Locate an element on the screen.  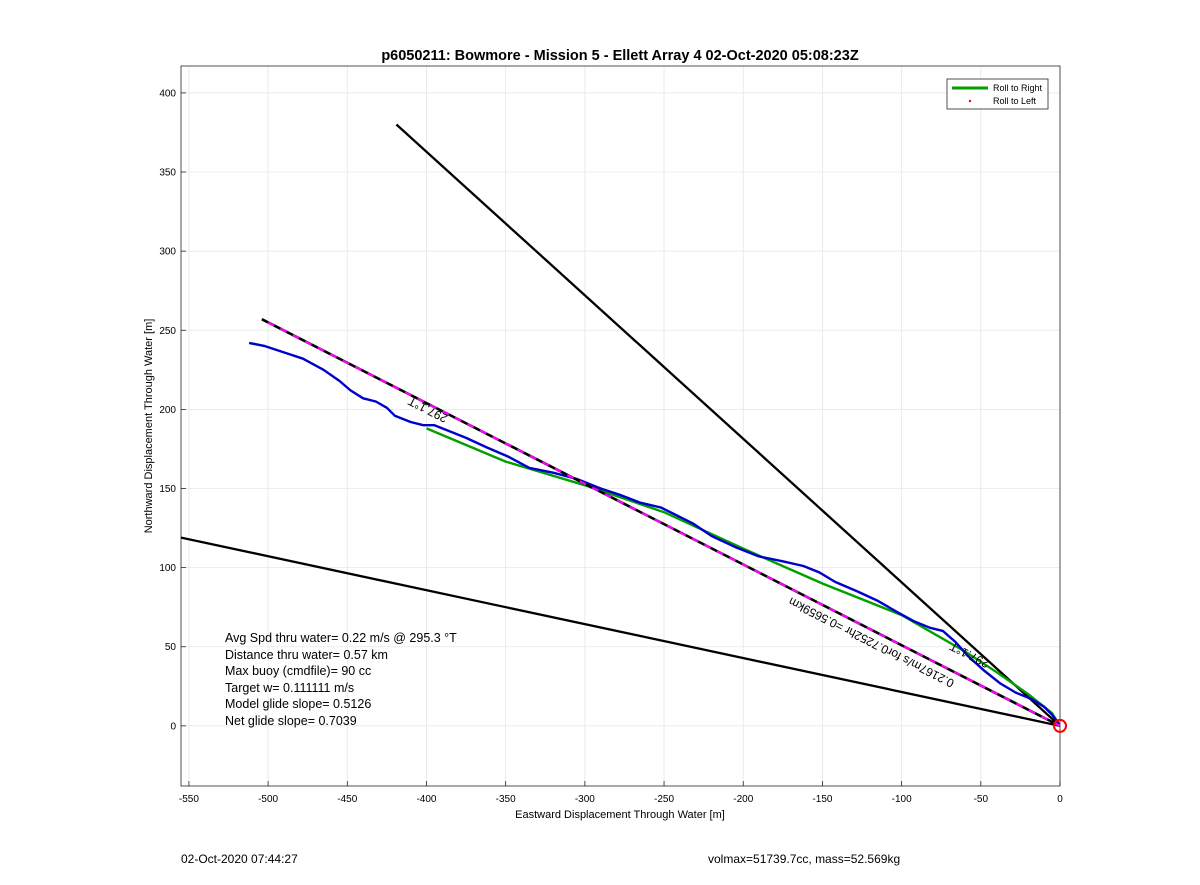
y-tick-label: 150 is located at coordinates (167, 489).